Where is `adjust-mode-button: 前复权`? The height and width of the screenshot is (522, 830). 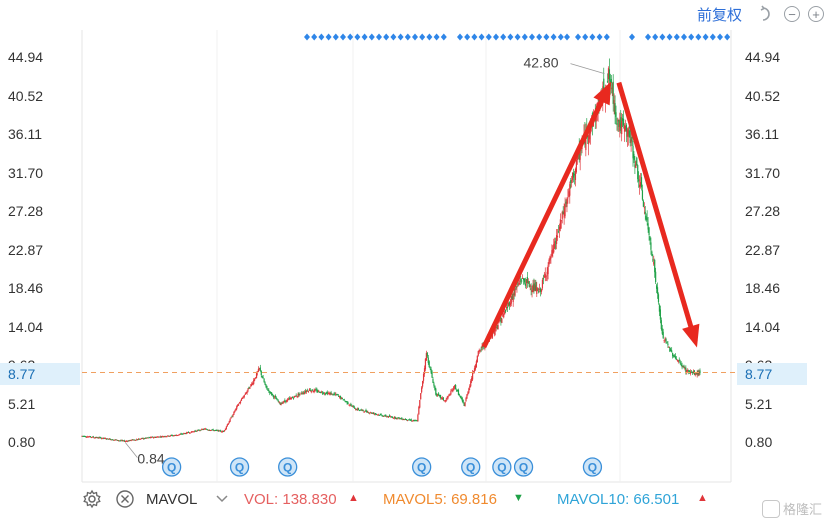
adjust-mode-button: 前复权 is located at coordinates (719, 15).